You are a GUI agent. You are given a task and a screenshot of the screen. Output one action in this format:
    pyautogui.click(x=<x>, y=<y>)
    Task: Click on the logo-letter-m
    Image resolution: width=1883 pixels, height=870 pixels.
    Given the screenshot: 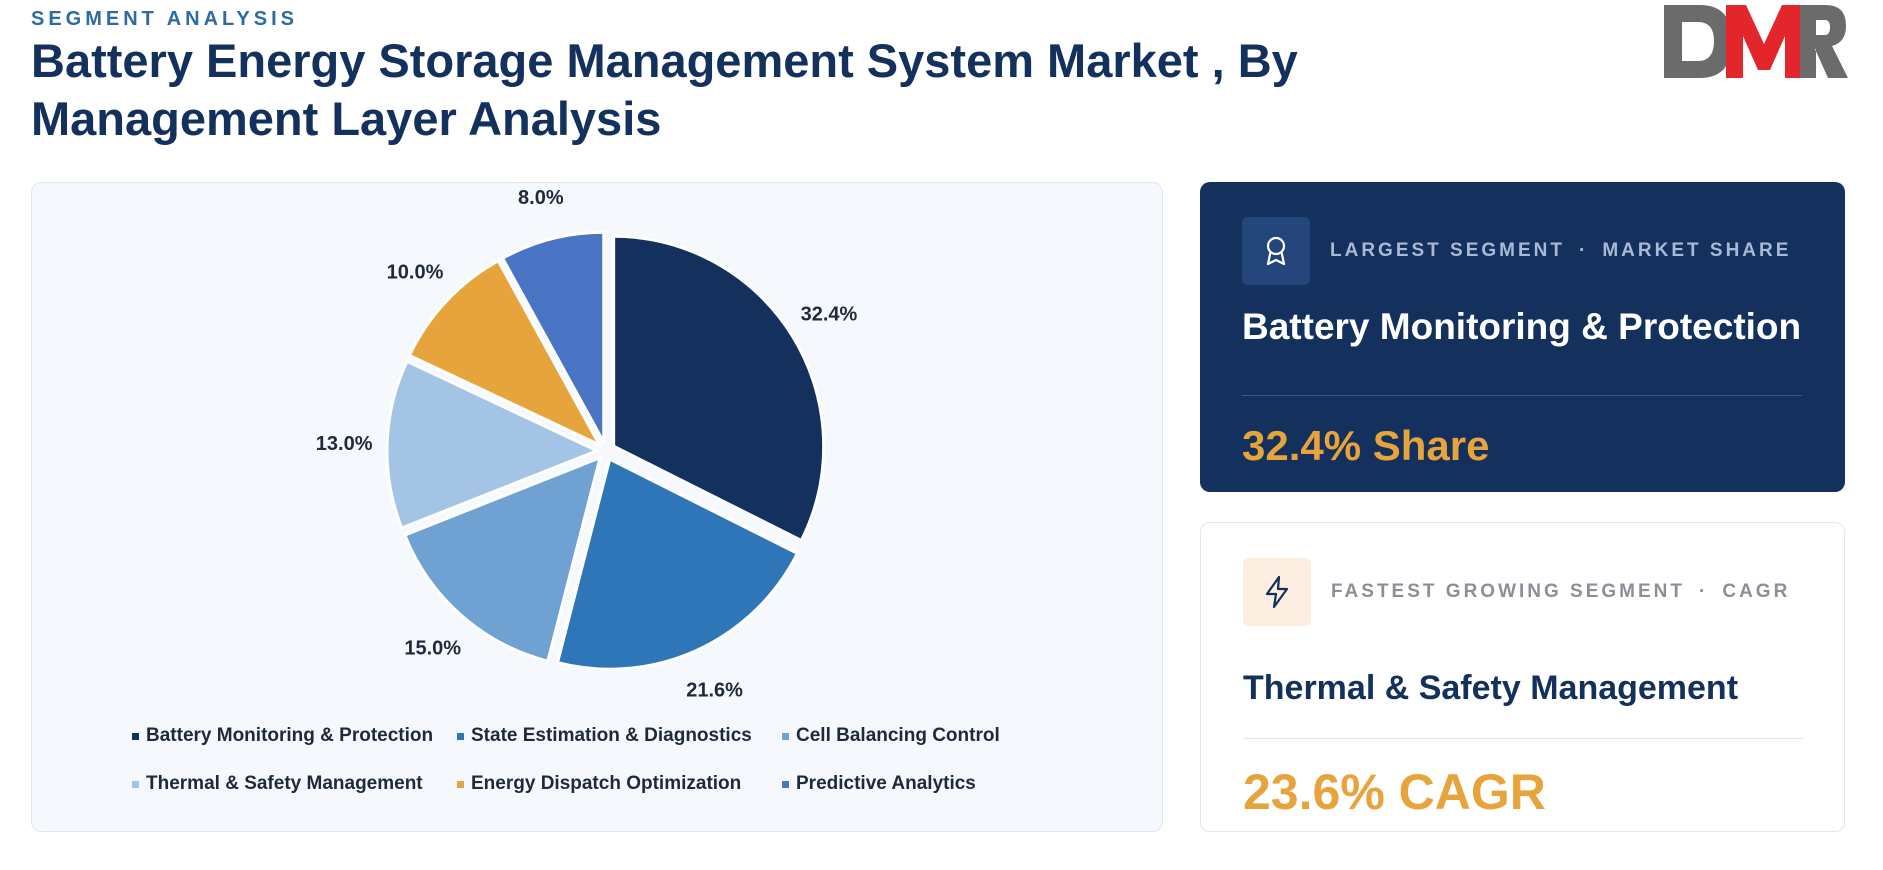 What is the action you would take?
    pyautogui.click(x=1764, y=41)
    